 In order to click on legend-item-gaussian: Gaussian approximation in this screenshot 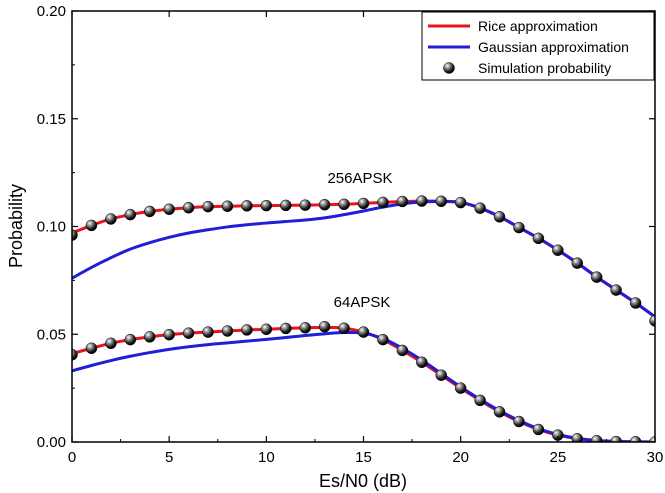, I will do `click(528, 47)`.